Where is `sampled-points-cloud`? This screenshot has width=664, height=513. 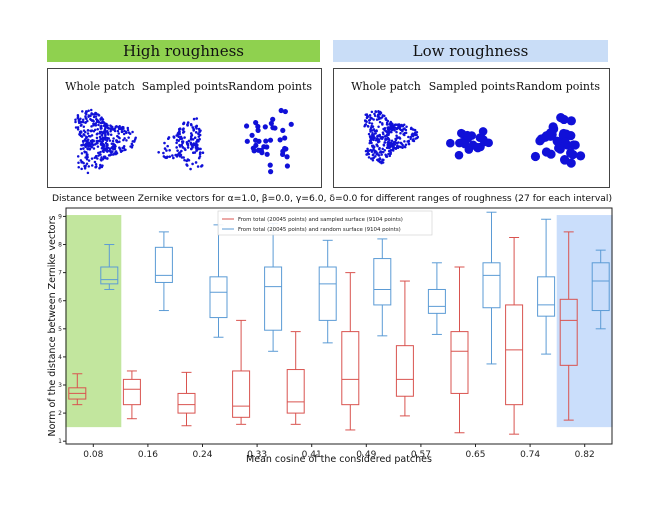 sampled-points-cloud is located at coordinates (469, 143).